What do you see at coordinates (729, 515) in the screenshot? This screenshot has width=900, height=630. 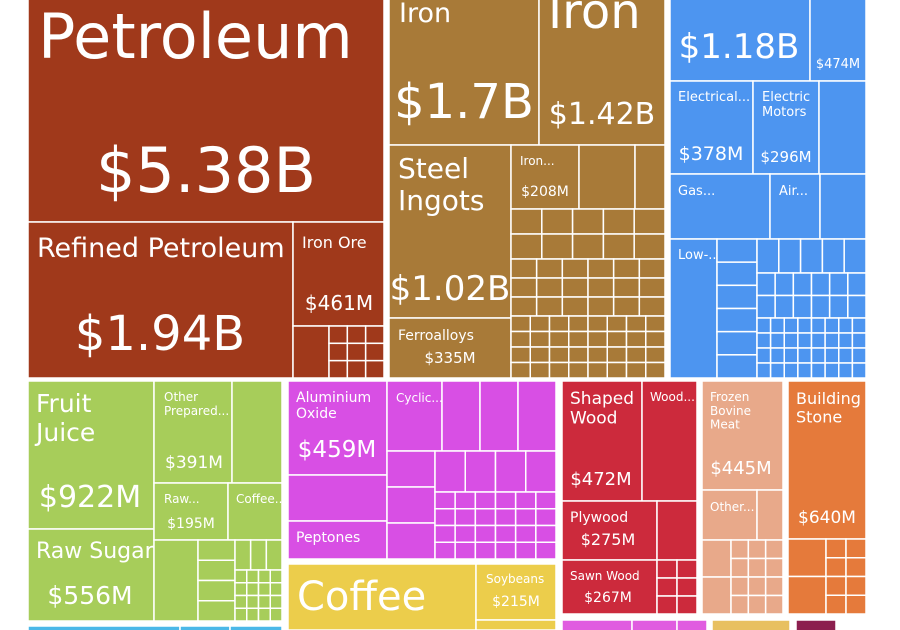 I see `tile-animal-other` at bounding box center [729, 515].